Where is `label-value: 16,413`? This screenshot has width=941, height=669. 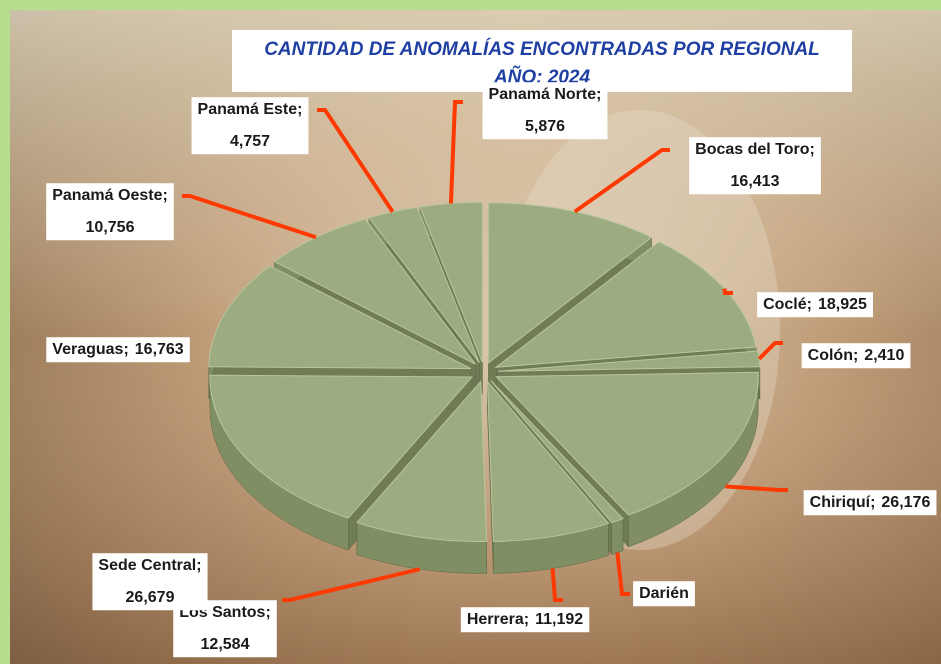 label-value: 16,413 is located at coordinates (755, 181).